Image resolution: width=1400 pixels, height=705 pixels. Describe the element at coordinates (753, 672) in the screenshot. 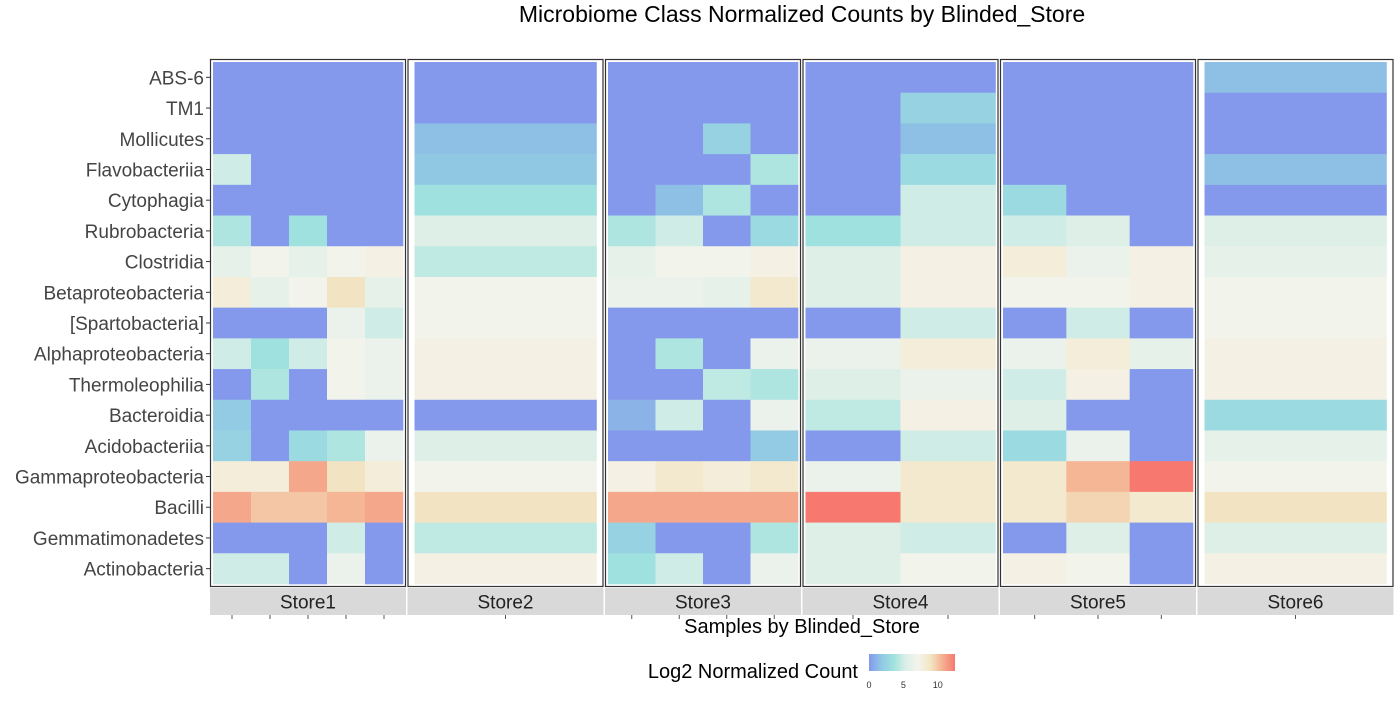

I see `legend-title: Log2 Normalized Count` at that location.